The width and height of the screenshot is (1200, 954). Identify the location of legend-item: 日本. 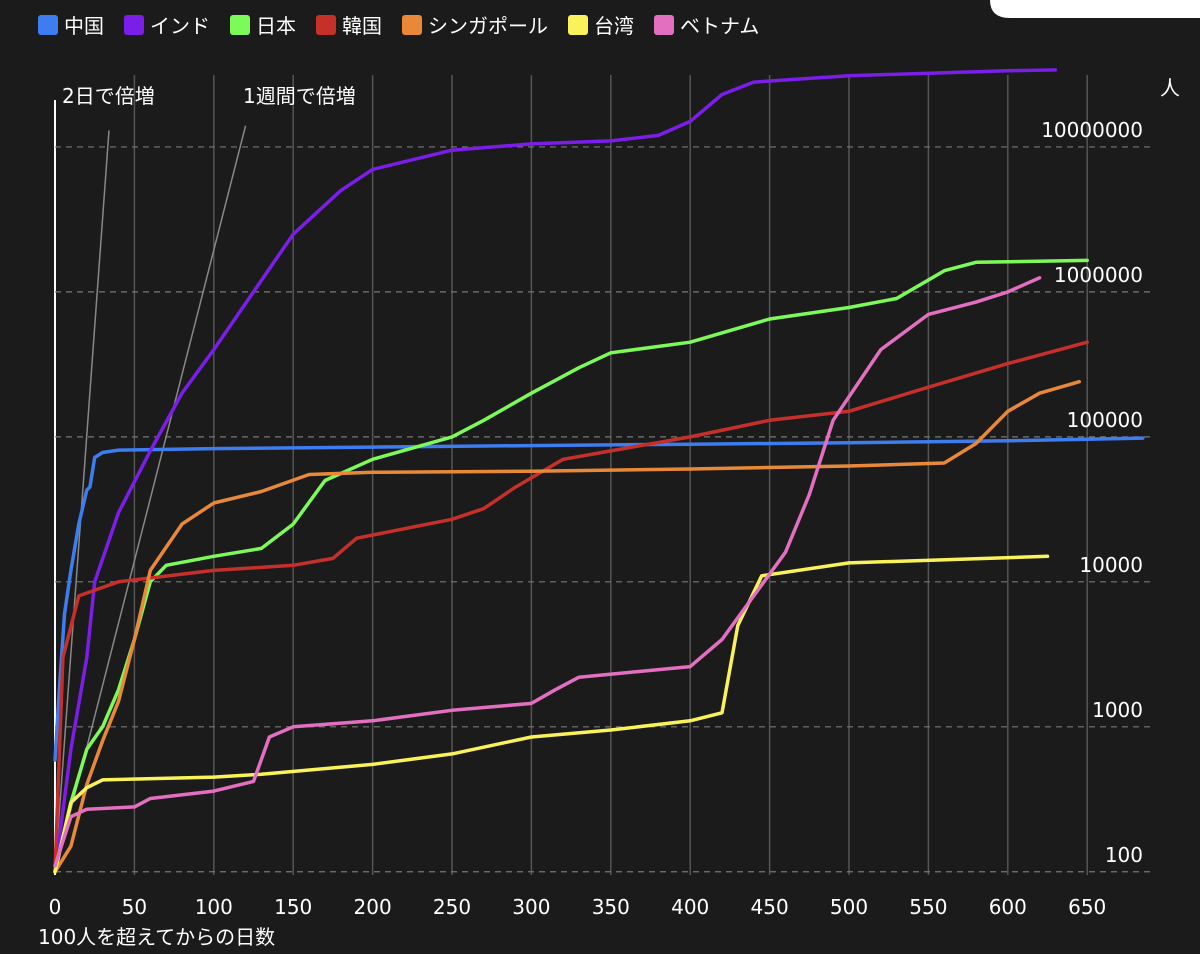
(263, 24).